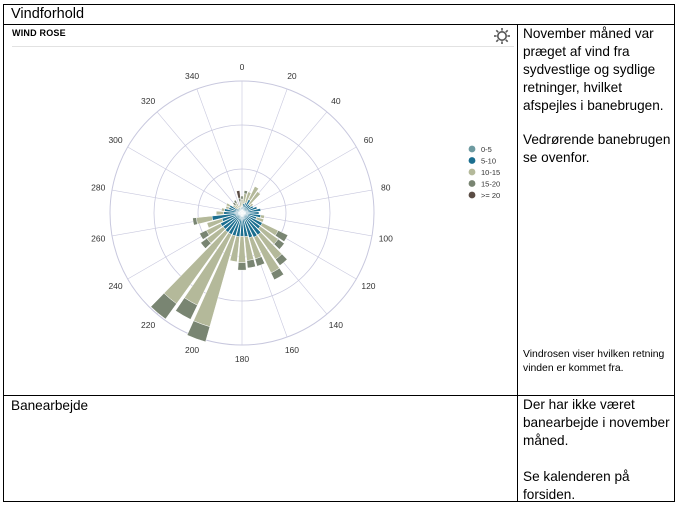  I want to click on section-title-vindforhold: Vindforhold, so click(48, 14).